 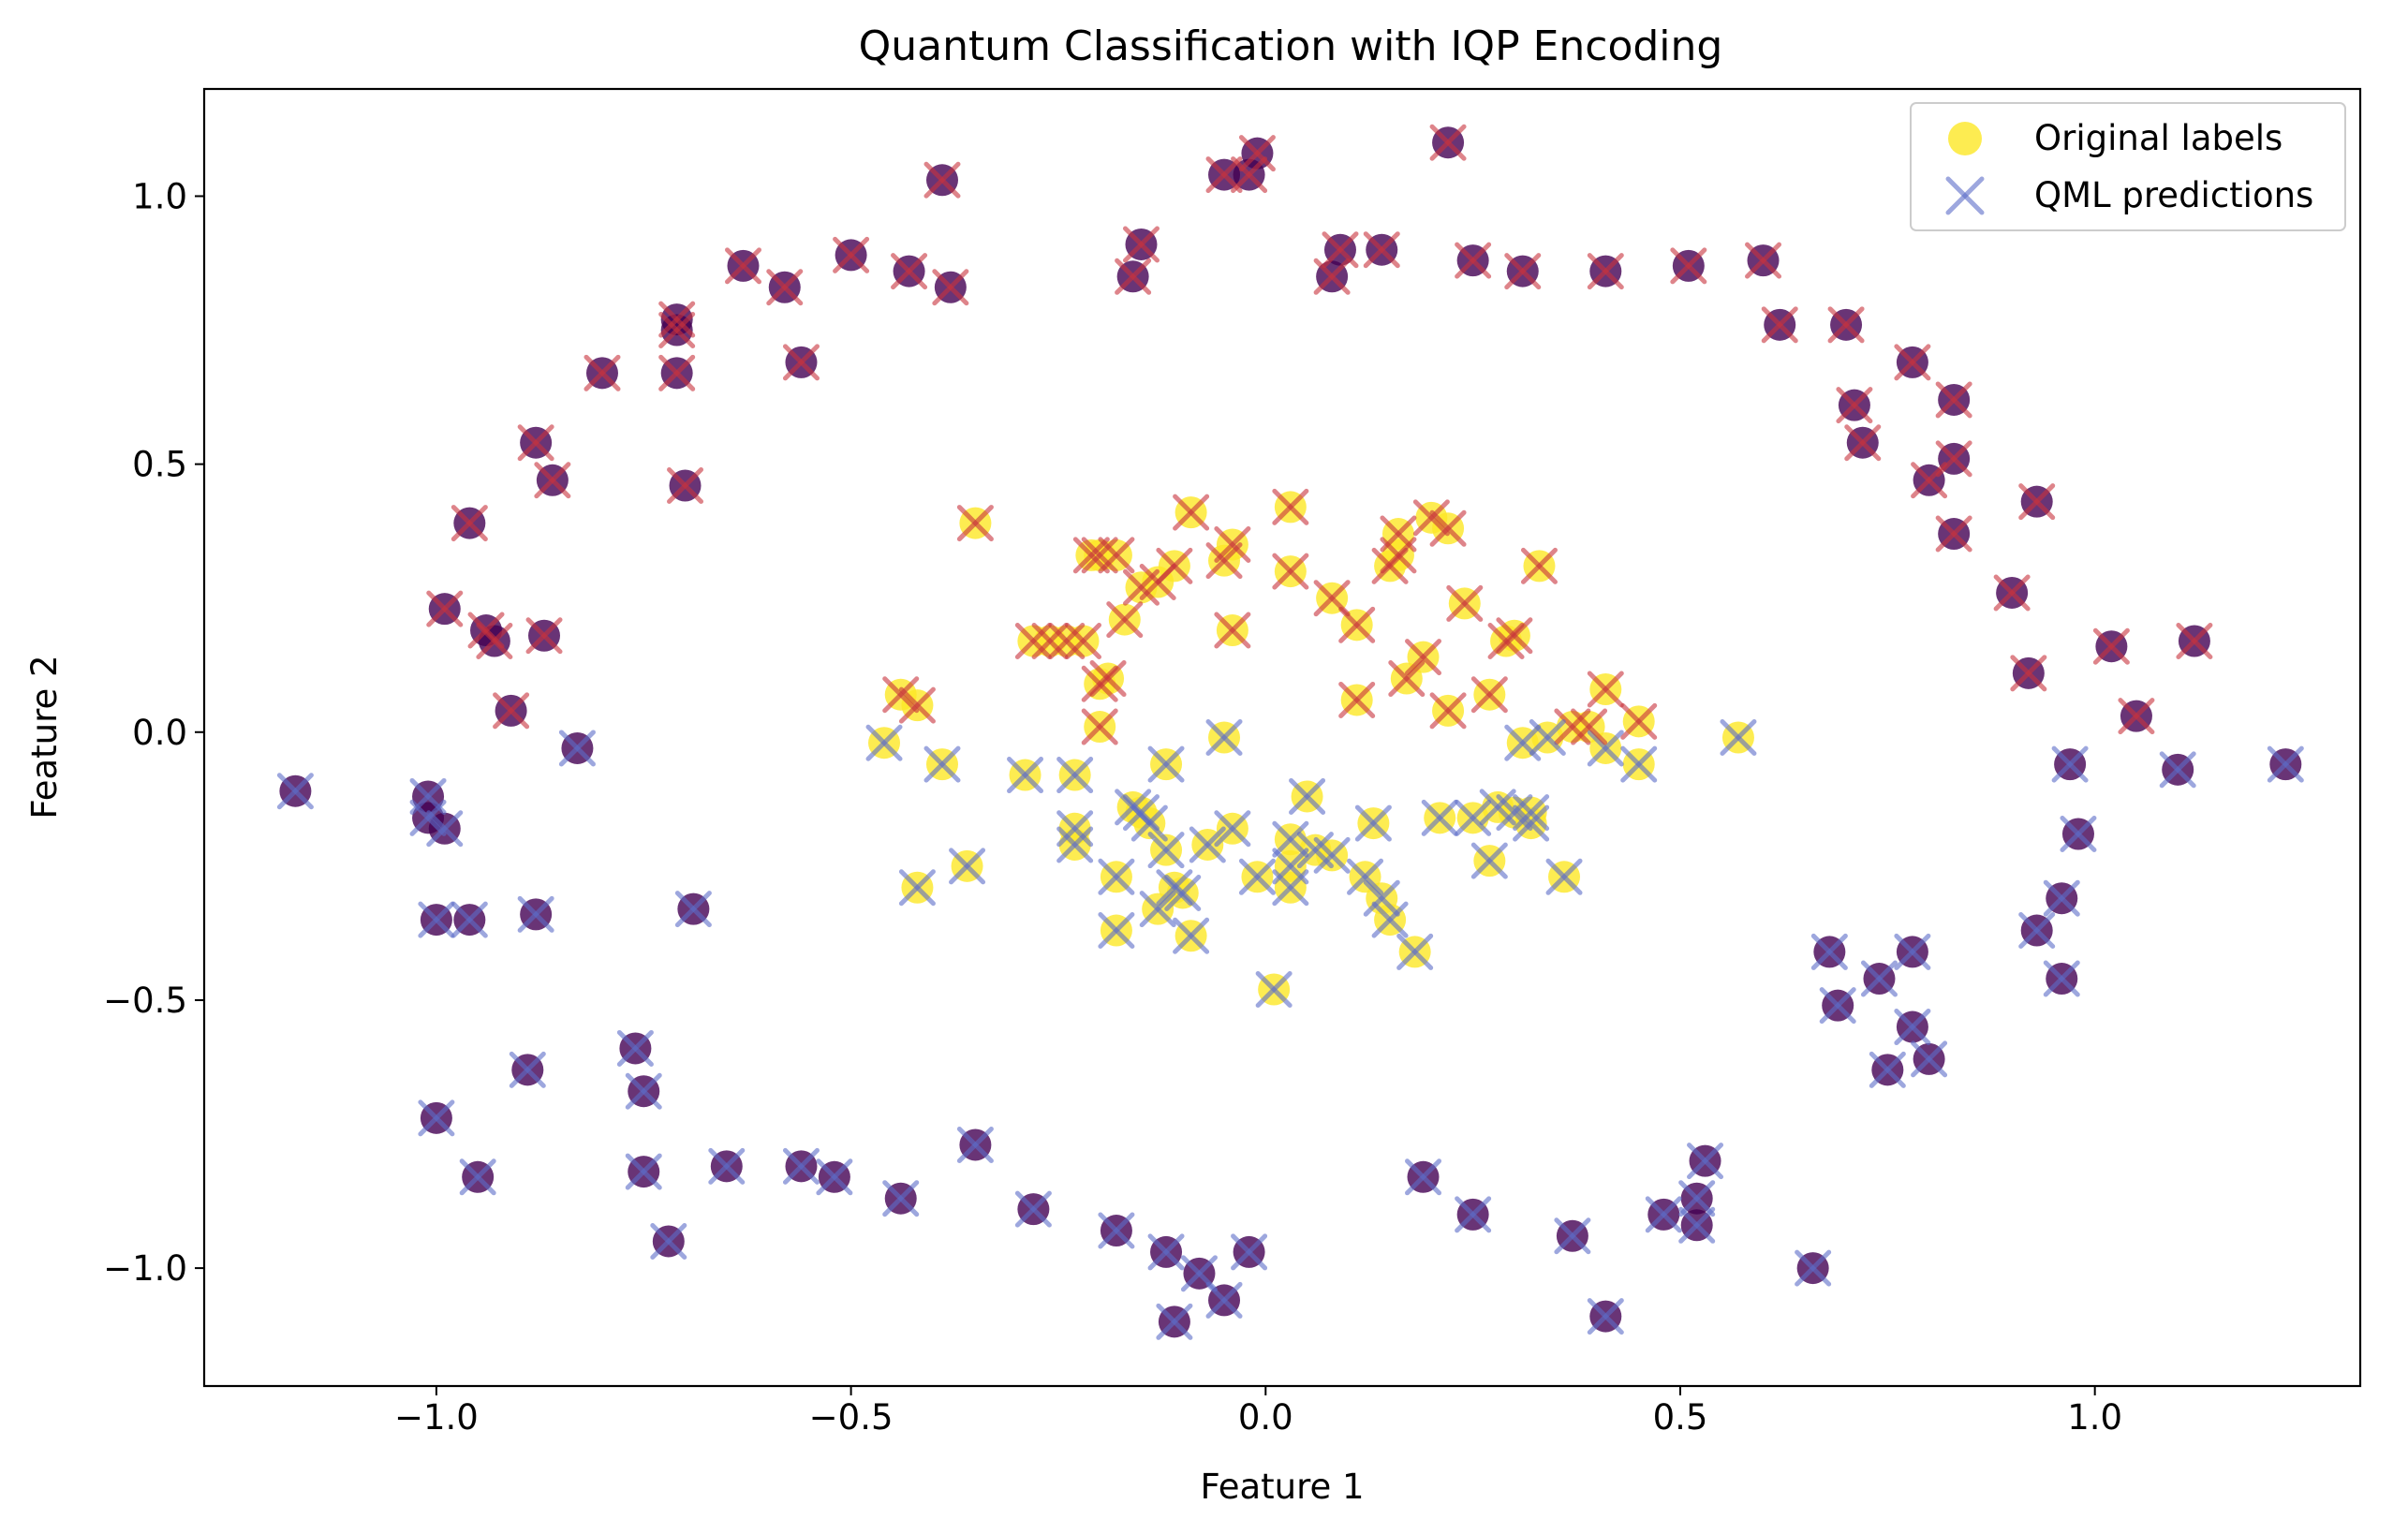 I want to click on y-tick-label: 0.0, so click(x=159, y=733).